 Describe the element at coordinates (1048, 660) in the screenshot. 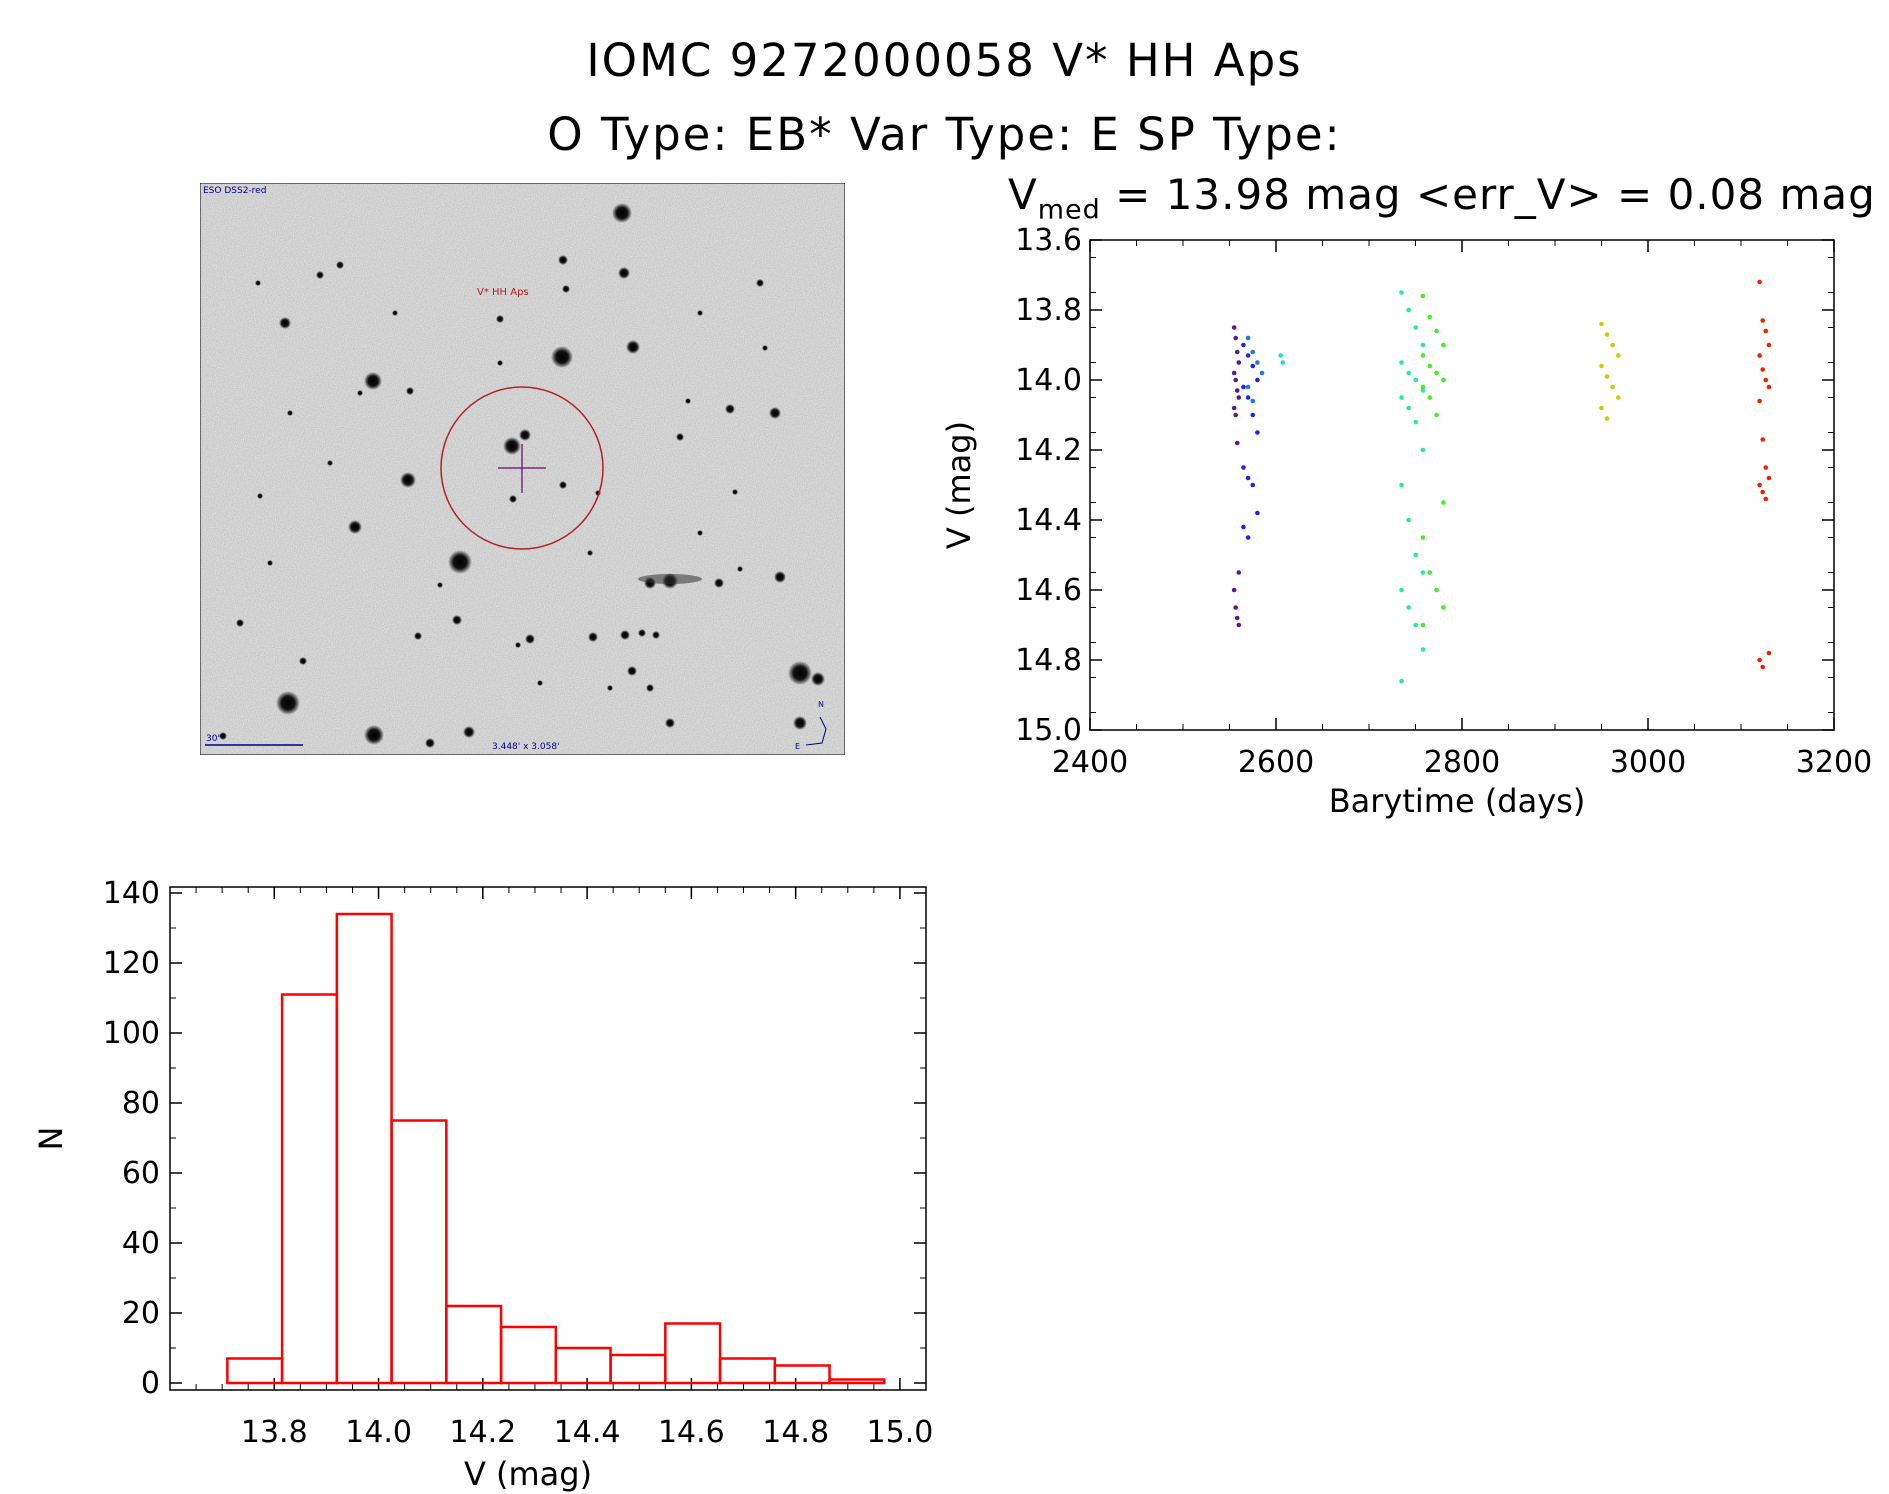

I see `y-tick-label: 14.8` at that location.